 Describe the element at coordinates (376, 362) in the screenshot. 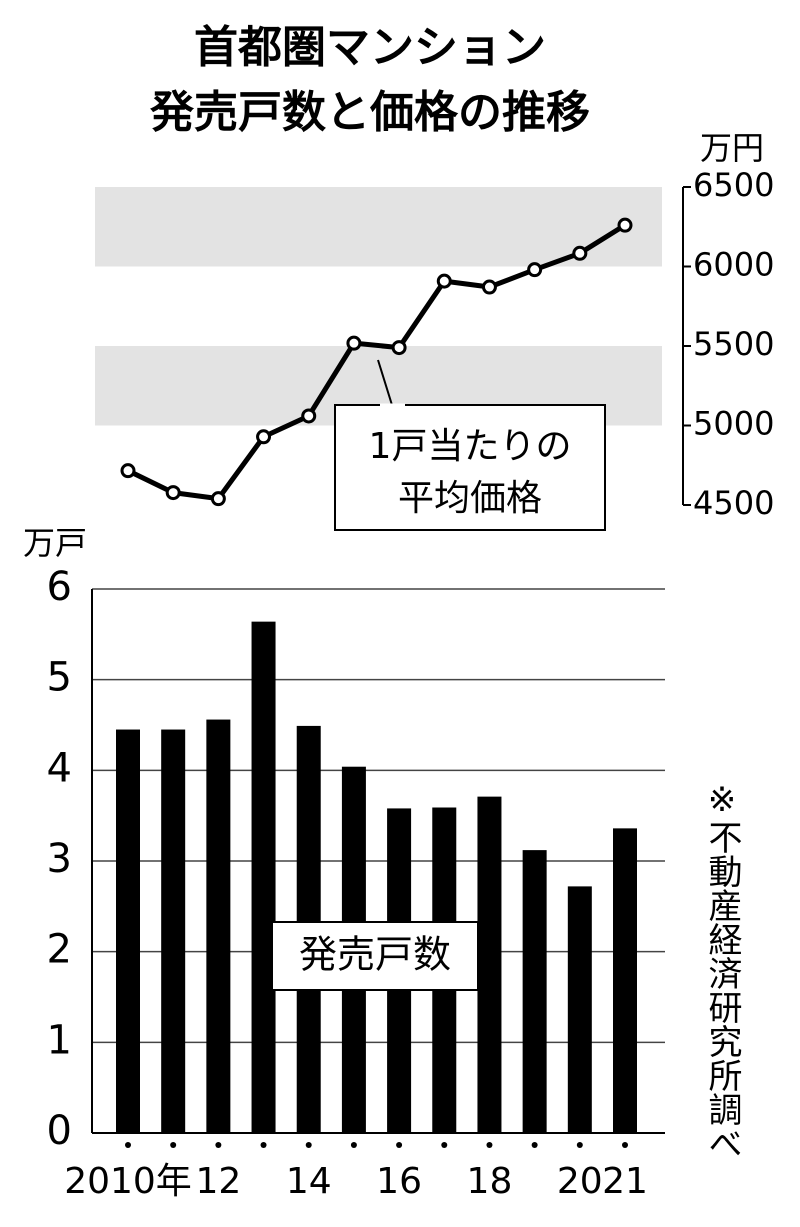

I see `line` at that location.